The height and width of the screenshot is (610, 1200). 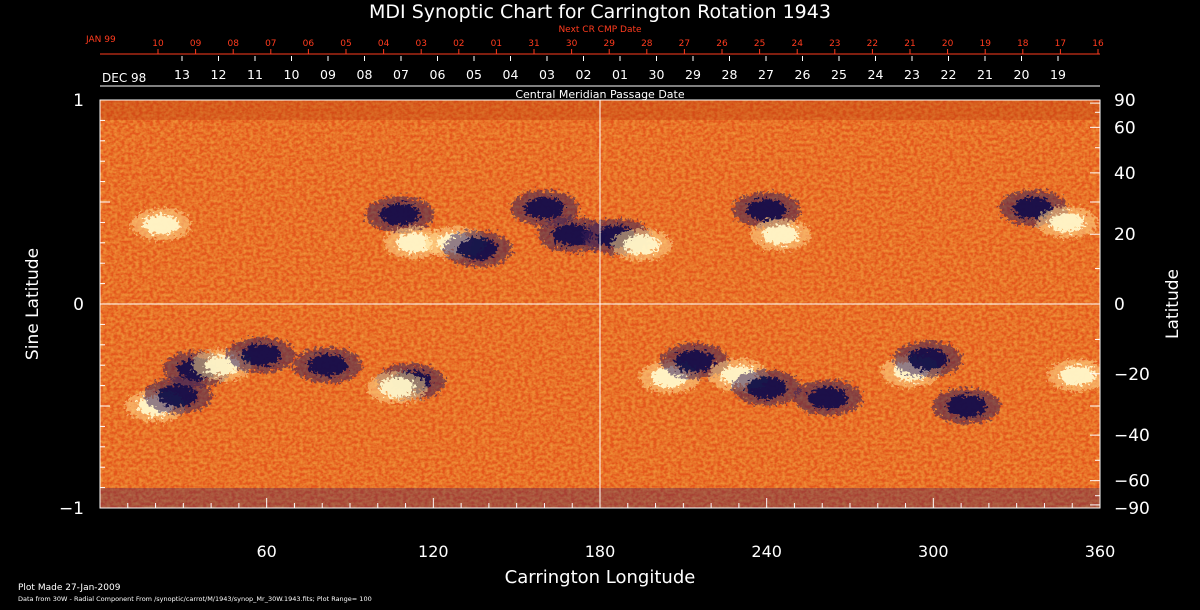 I want to click on cmp-tick-label: 10, so click(x=292, y=74).